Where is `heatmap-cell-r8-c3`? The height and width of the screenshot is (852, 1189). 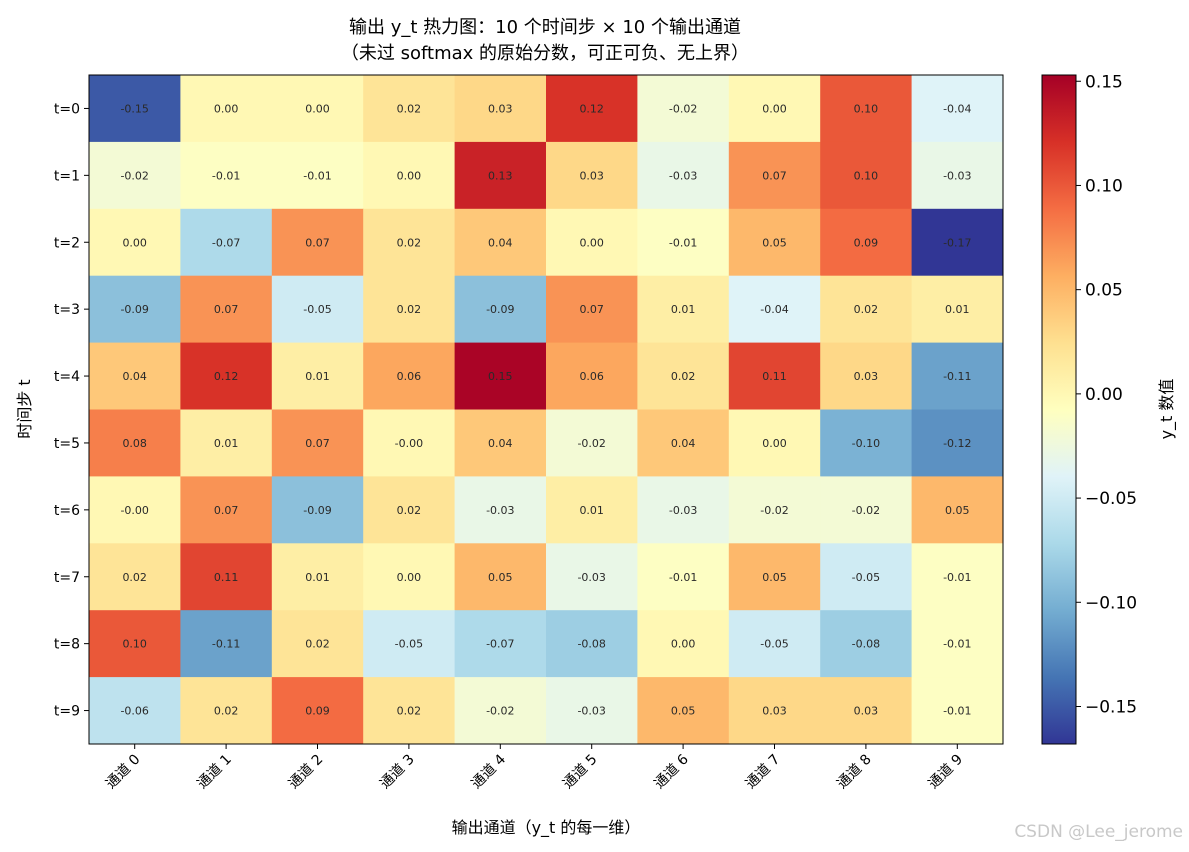 heatmap-cell-r8-c3 is located at coordinates (409, 644).